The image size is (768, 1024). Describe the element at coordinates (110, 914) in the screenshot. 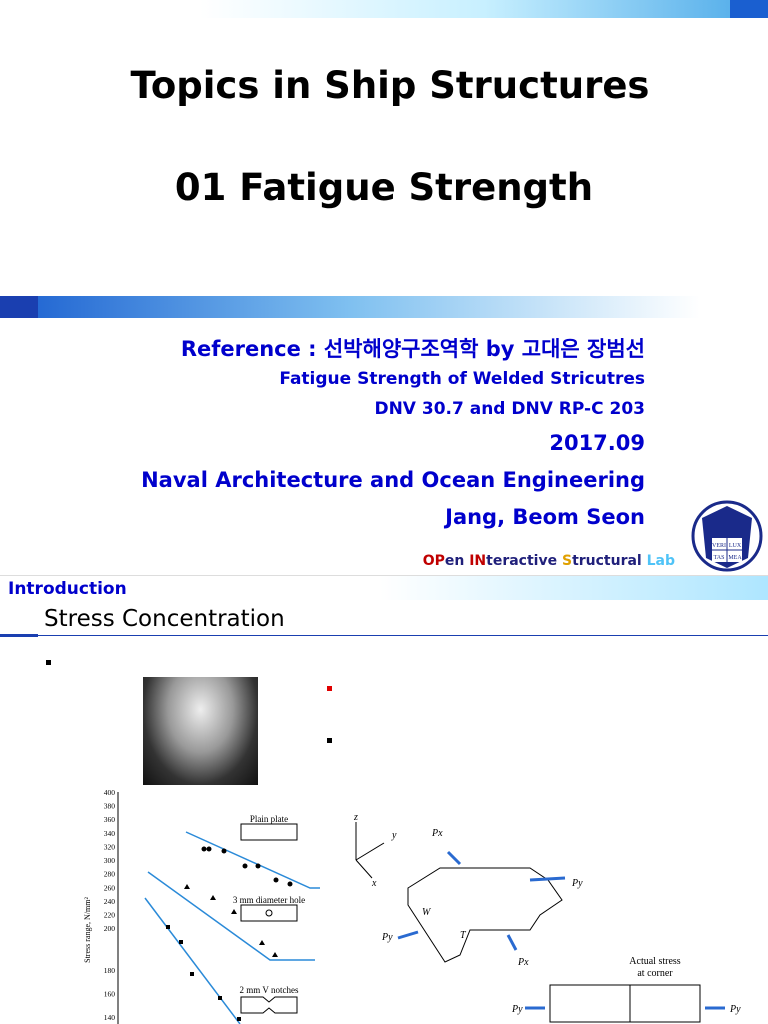

I see `tick-label: 220` at that location.